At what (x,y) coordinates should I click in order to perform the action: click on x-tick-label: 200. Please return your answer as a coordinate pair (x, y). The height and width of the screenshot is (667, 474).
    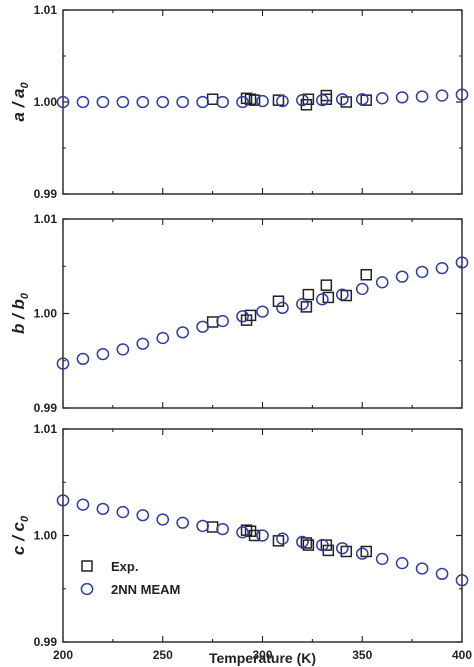
    Looking at the image, I should click on (63, 655).